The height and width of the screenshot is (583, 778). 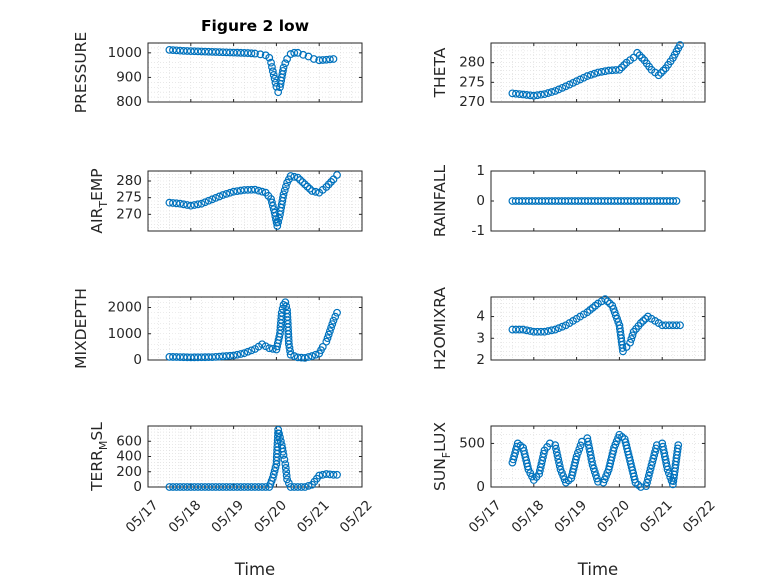 What do you see at coordinates (313, 516) in the screenshot?
I see `x-tick-label: 05/21` at bounding box center [313, 516].